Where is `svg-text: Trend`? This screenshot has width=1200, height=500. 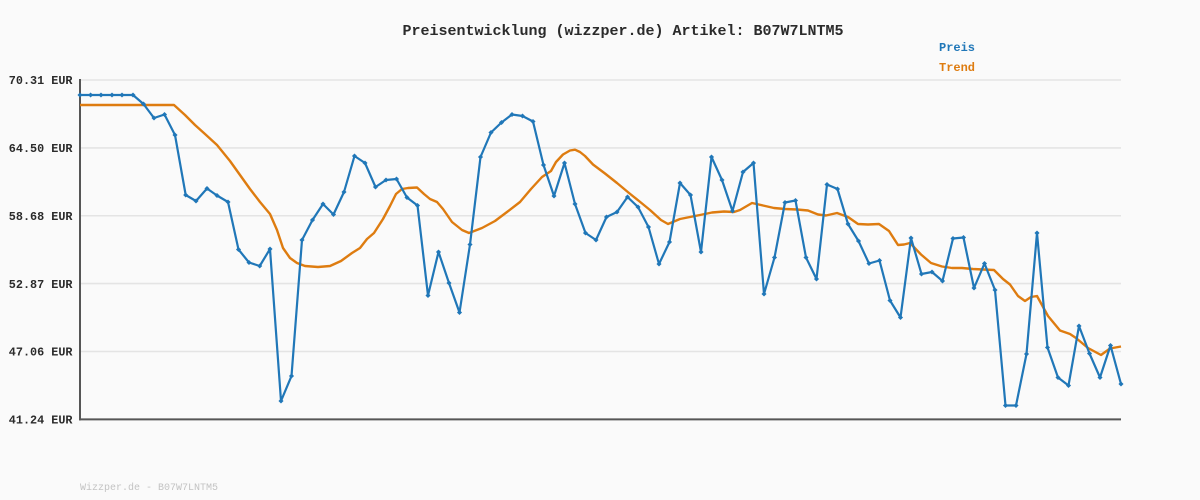
svg-text: Trend is located at coordinates (957, 68).